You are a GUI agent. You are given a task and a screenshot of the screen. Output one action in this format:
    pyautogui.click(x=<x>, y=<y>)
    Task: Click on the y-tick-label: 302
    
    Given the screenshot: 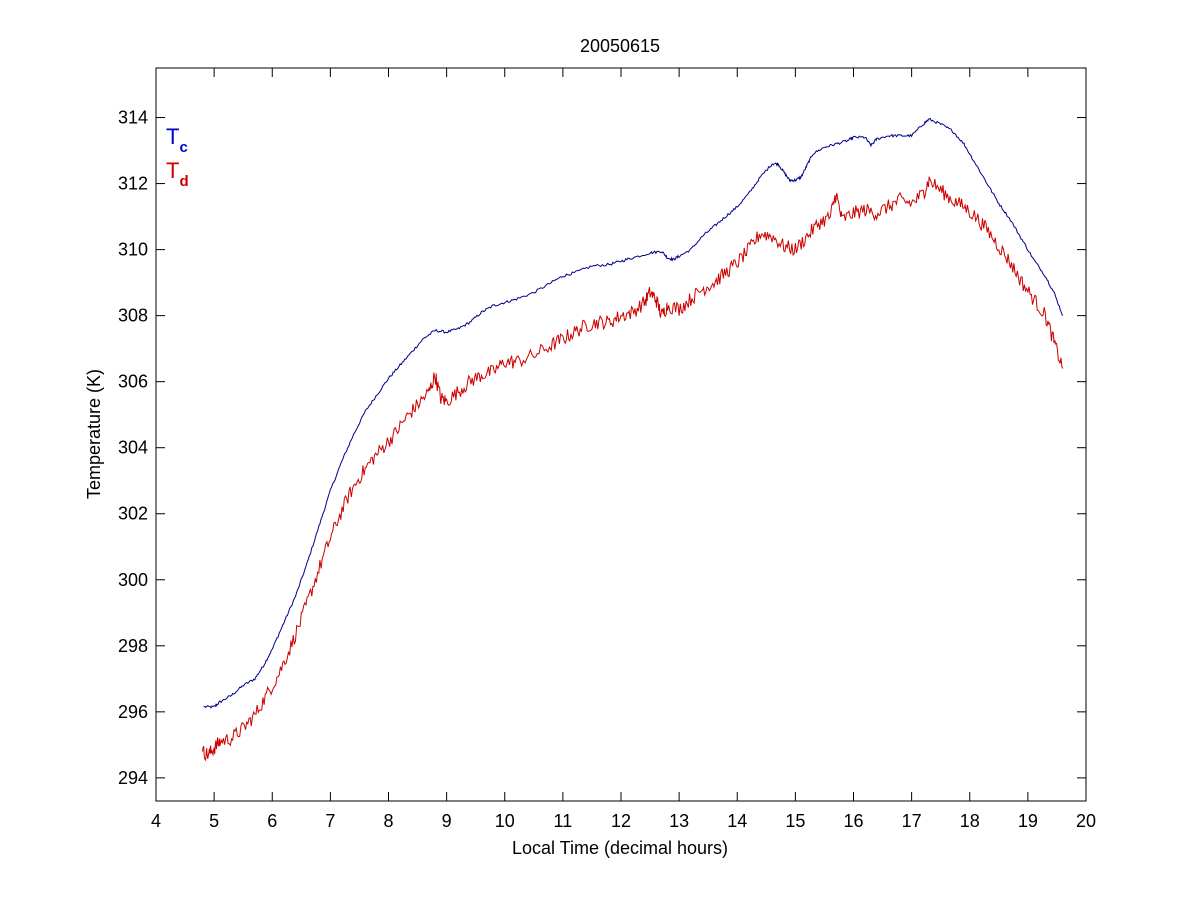 What is the action you would take?
    pyautogui.click(x=133, y=514)
    